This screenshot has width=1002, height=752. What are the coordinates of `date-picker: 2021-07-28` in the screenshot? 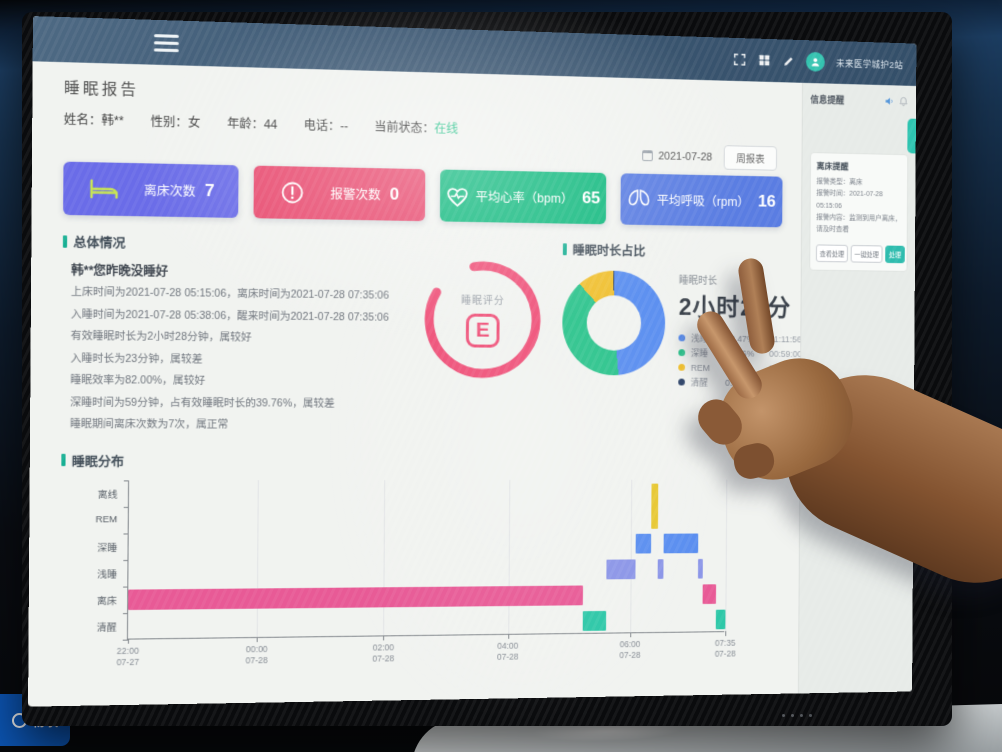 It's located at (677, 156).